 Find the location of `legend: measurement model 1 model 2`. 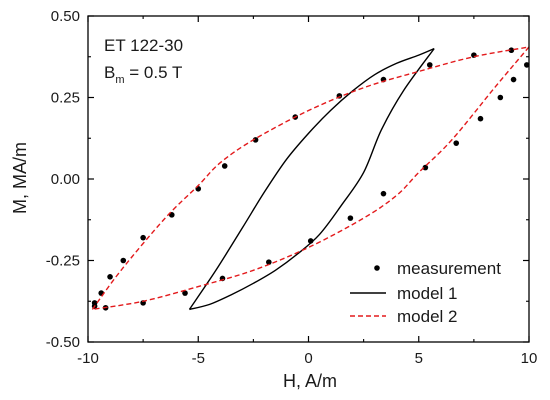

legend: measurement model 1 model 2 is located at coordinates (425, 292).